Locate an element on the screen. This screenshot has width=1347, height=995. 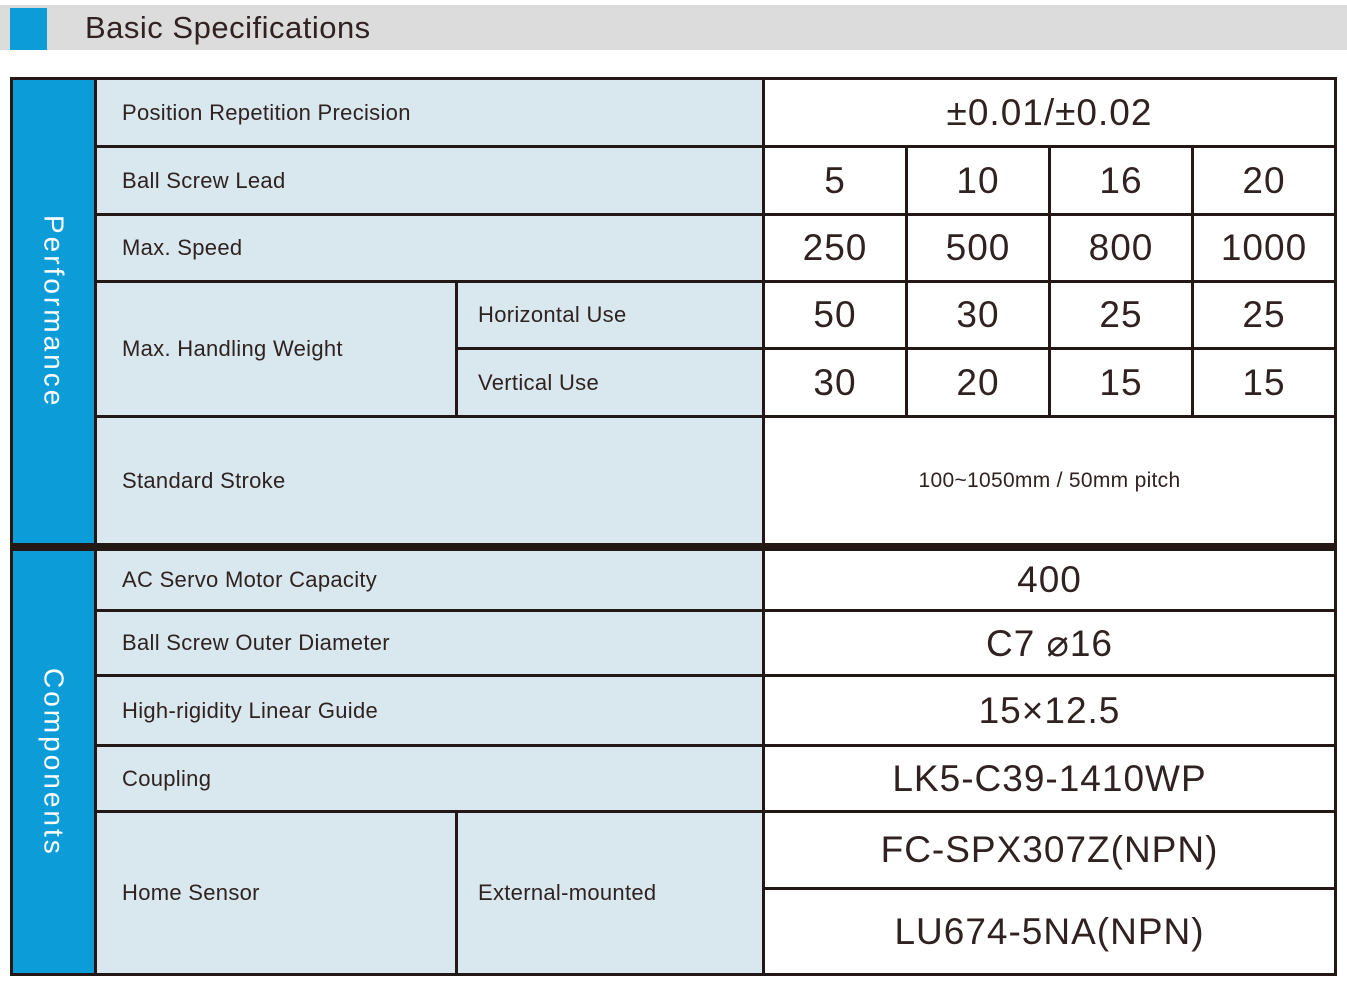
section-label-performance: Performance is located at coordinates (53, 311).